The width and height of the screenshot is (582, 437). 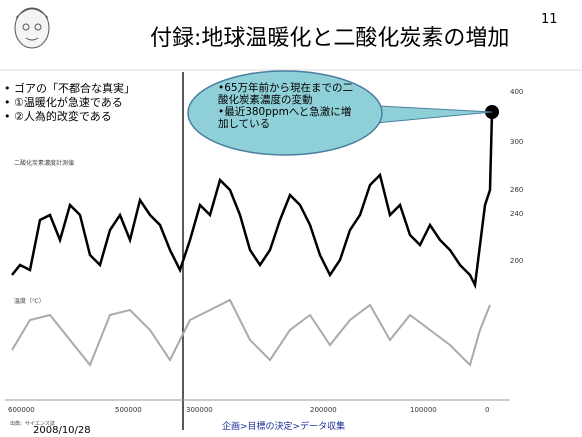 I want to click on page-number: 11, so click(x=549, y=19).